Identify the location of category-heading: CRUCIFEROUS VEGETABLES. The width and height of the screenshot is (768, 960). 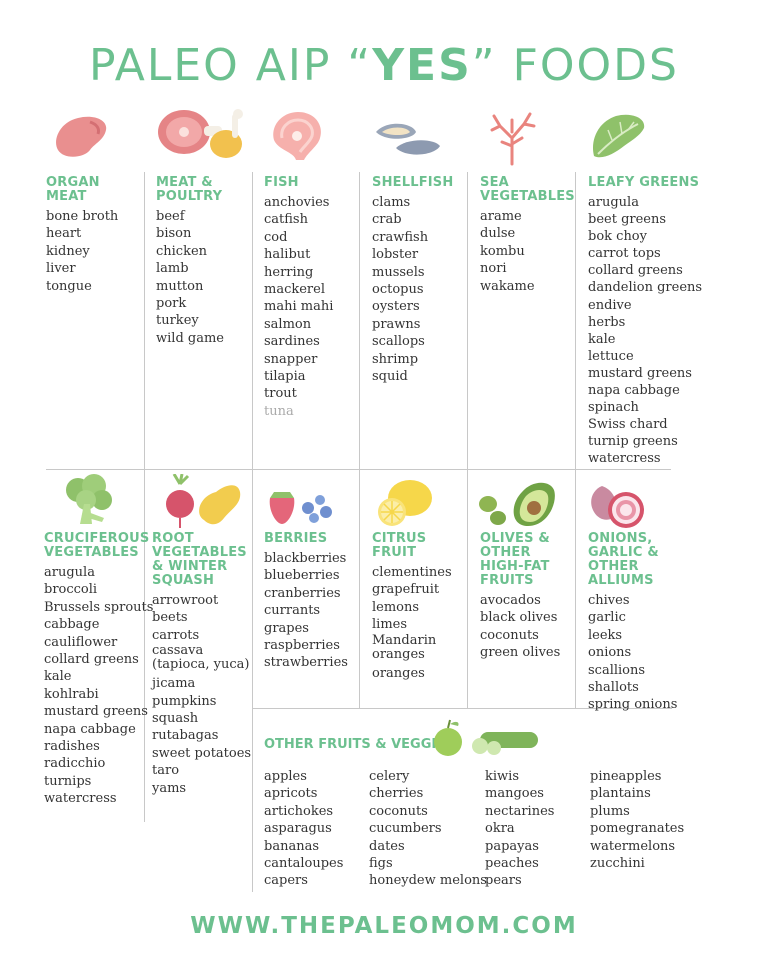
(97, 545).